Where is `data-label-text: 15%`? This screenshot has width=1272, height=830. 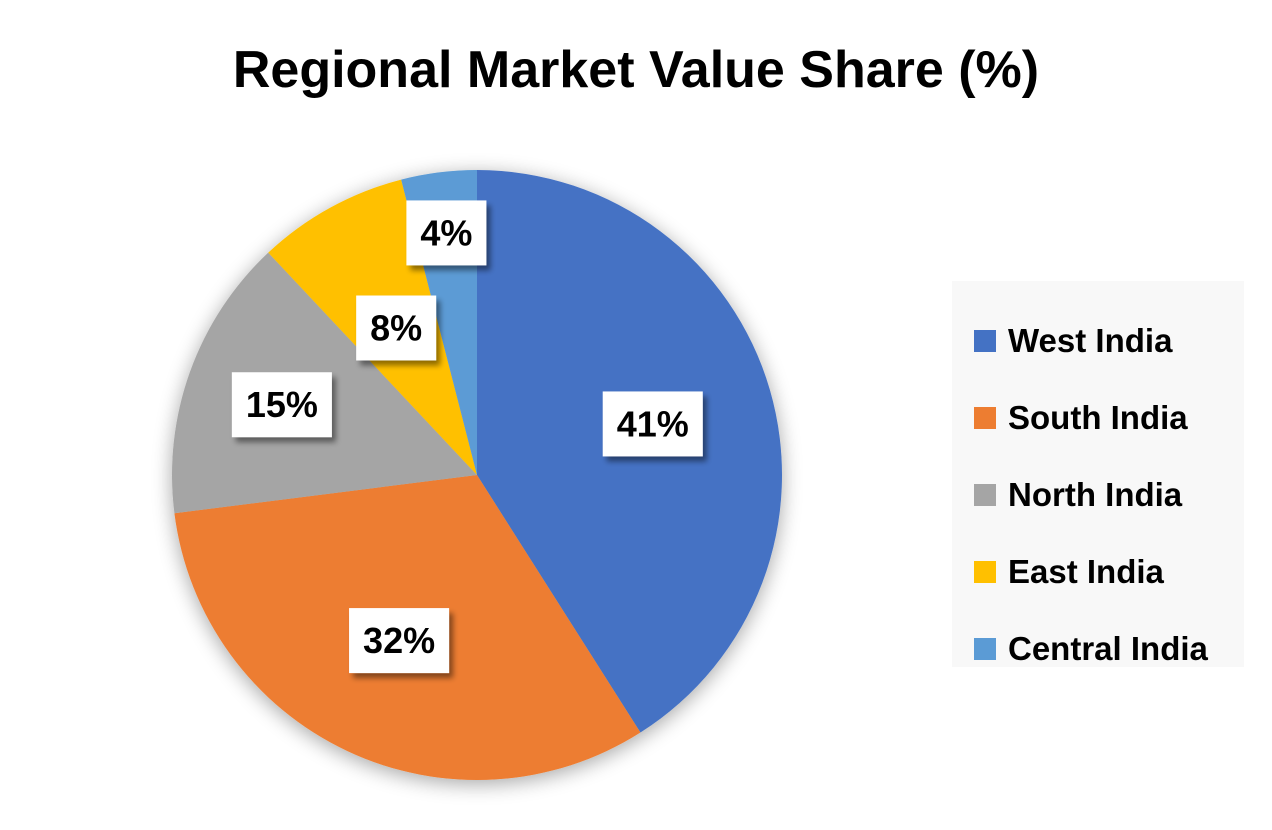 data-label-text: 15% is located at coordinates (282, 404).